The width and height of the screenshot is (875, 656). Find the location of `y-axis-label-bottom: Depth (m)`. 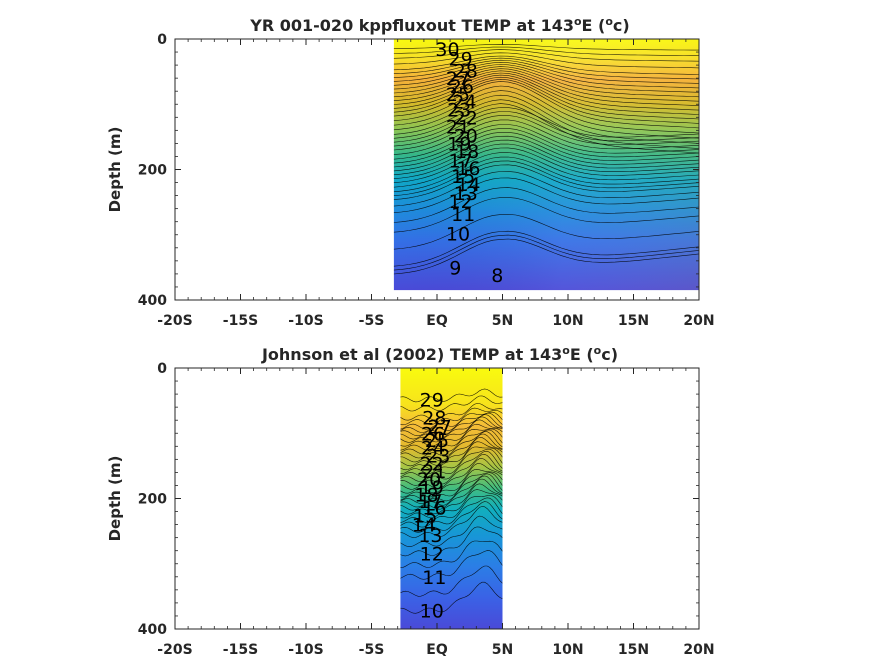

y-axis-label-bottom: Depth (m) is located at coordinates (115, 499).